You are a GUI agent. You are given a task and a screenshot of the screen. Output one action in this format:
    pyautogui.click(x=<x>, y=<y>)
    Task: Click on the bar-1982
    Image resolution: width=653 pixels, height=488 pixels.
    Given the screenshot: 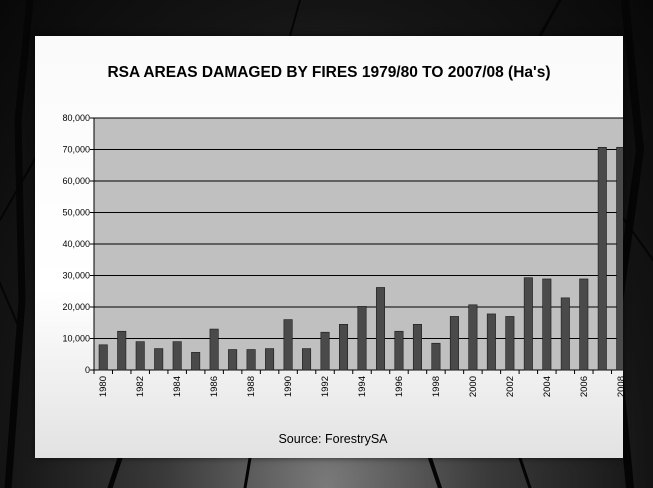 What is the action you would take?
    pyautogui.click(x=140, y=356)
    